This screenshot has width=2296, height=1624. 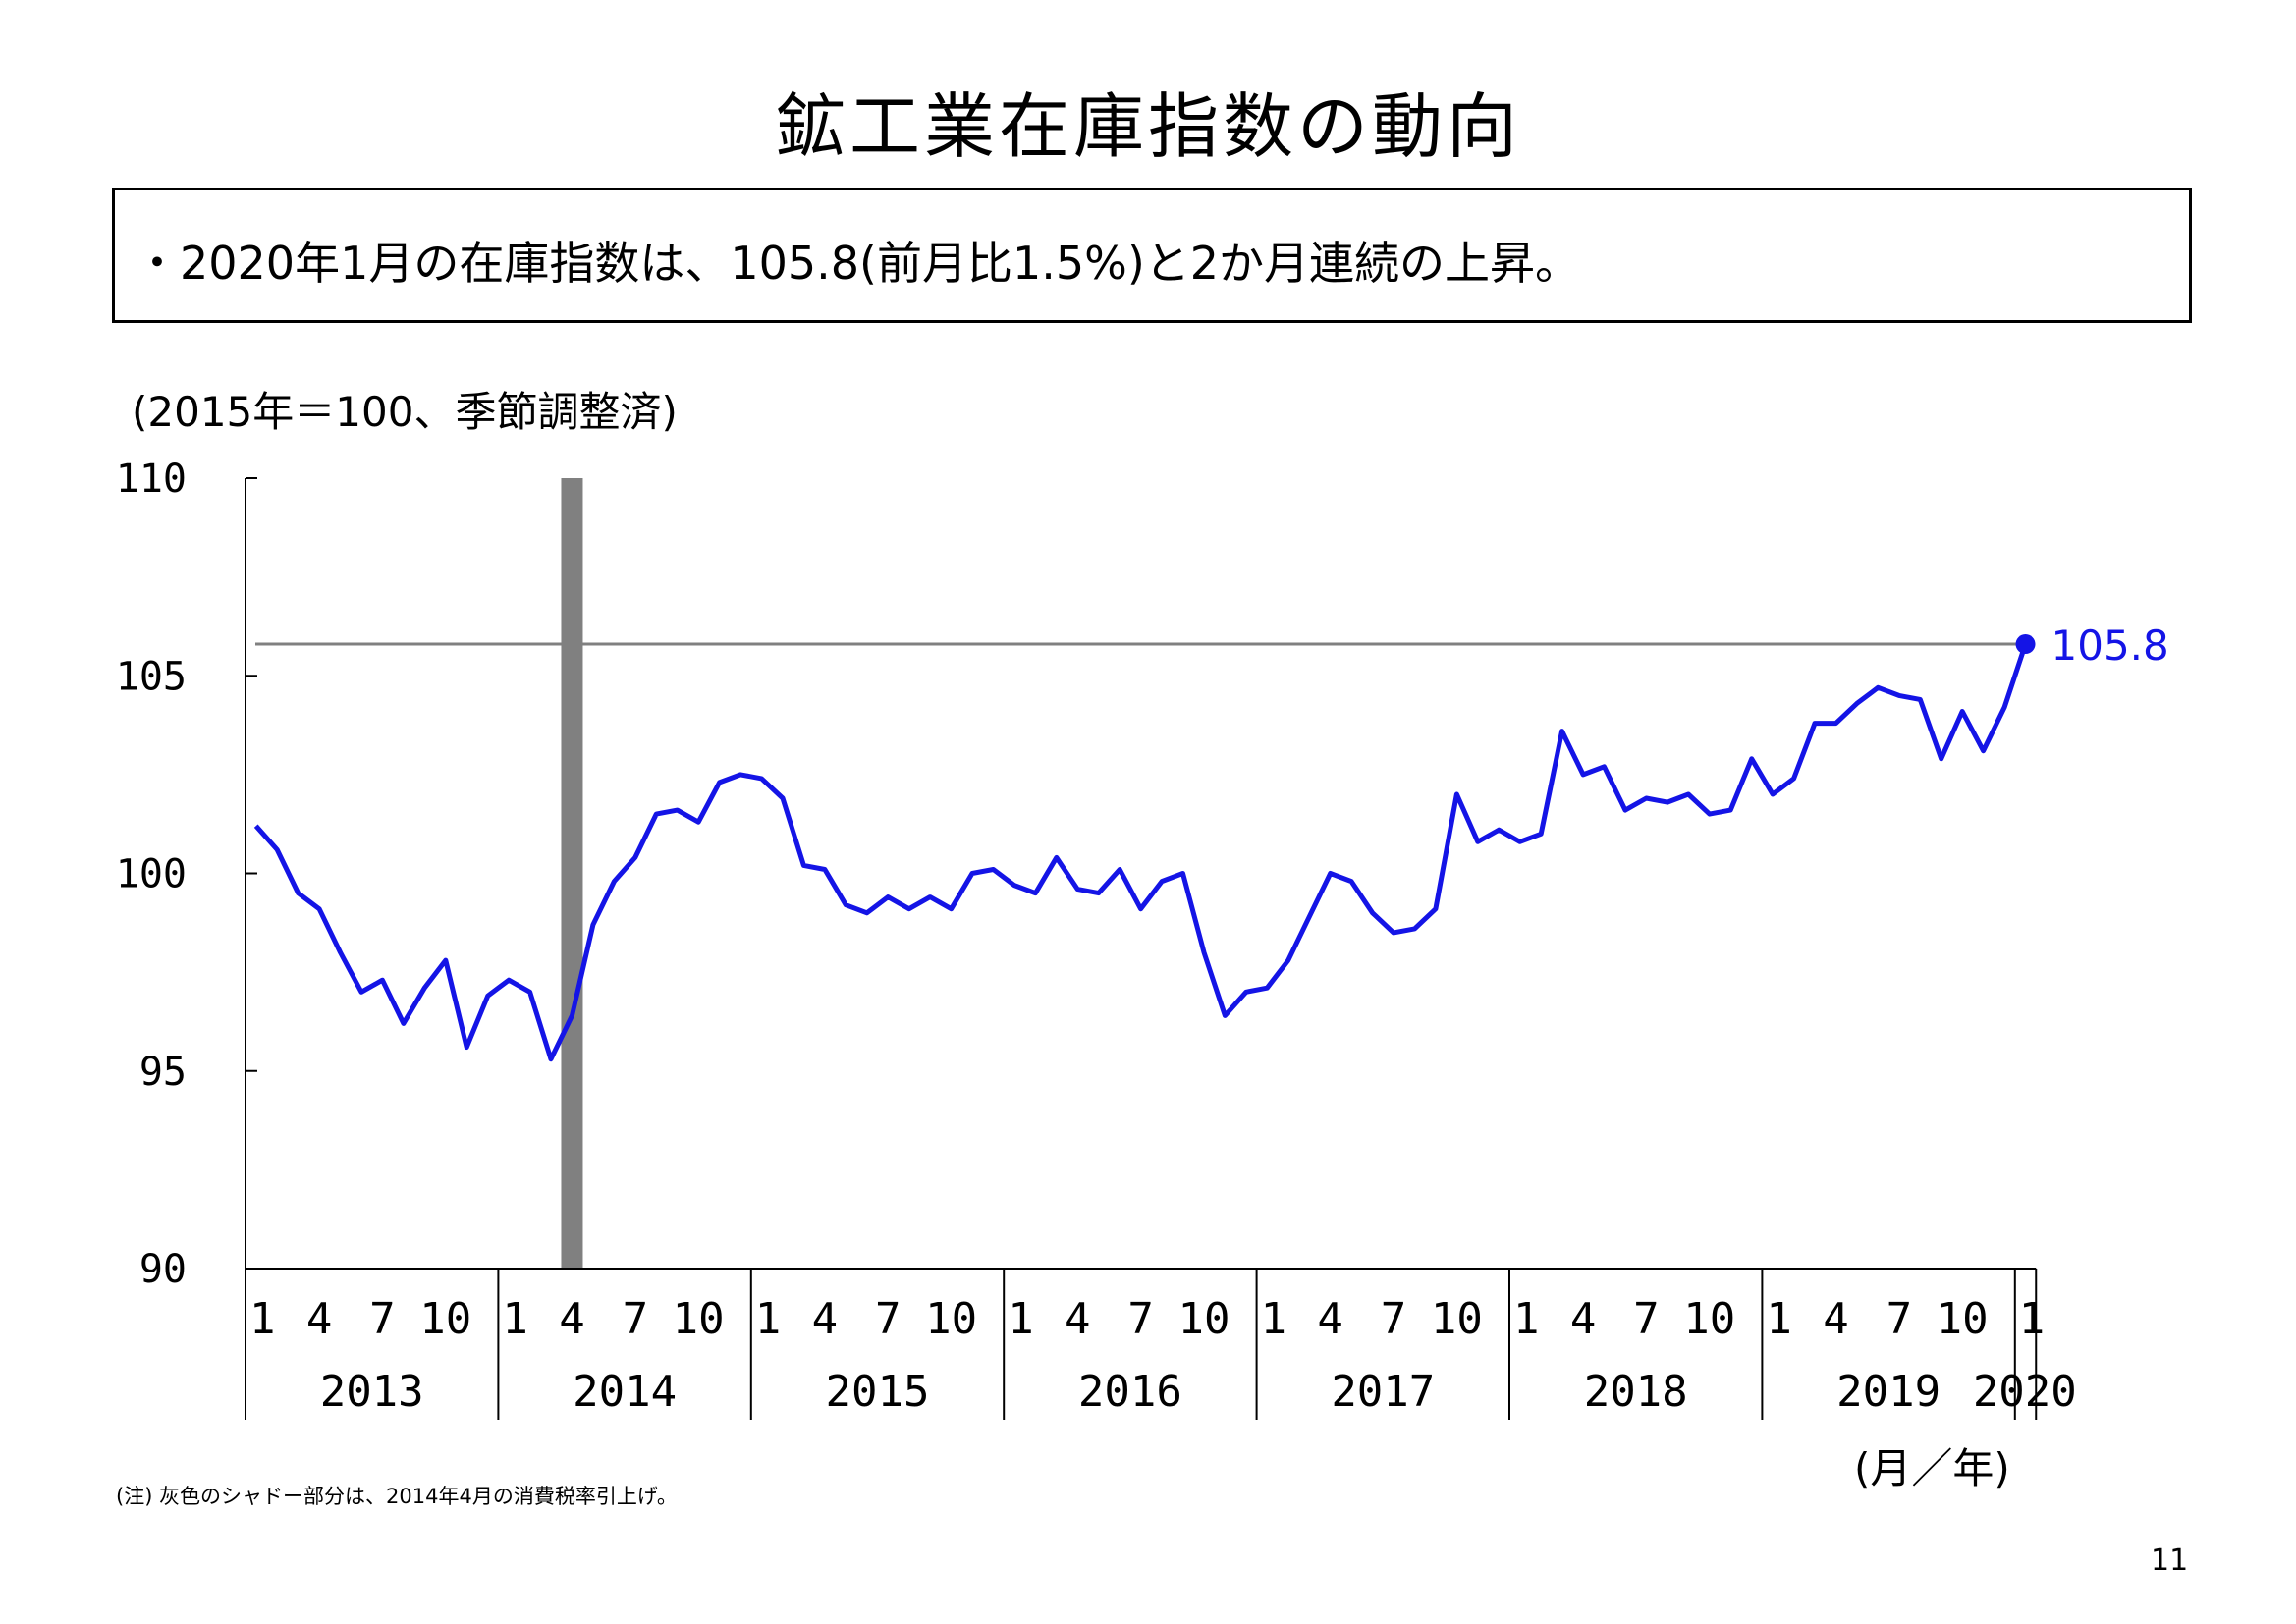 I want to click on y-tick-label: 105, so click(x=151, y=676).